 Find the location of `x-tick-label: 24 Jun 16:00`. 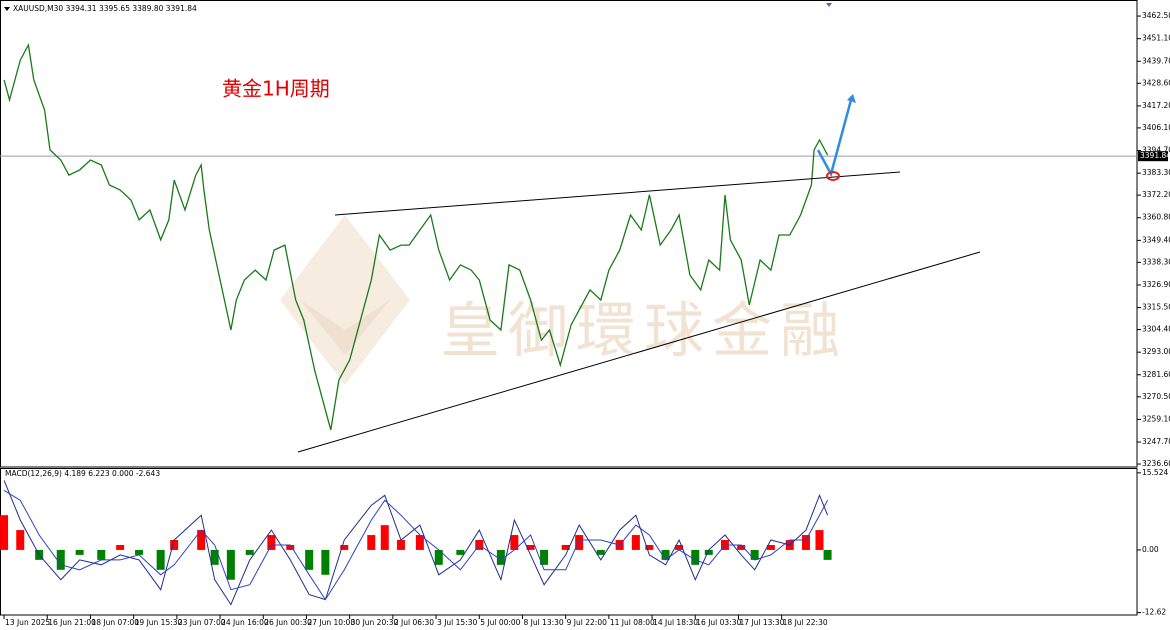

x-tick-label: 24 Jun 16:00 is located at coordinates (245, 622).